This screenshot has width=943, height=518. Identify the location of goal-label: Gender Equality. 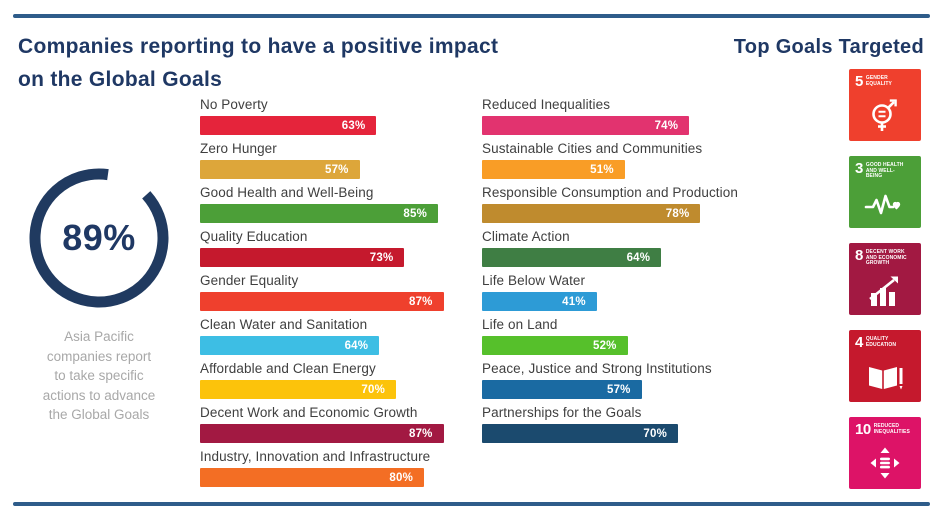
(249, 280).